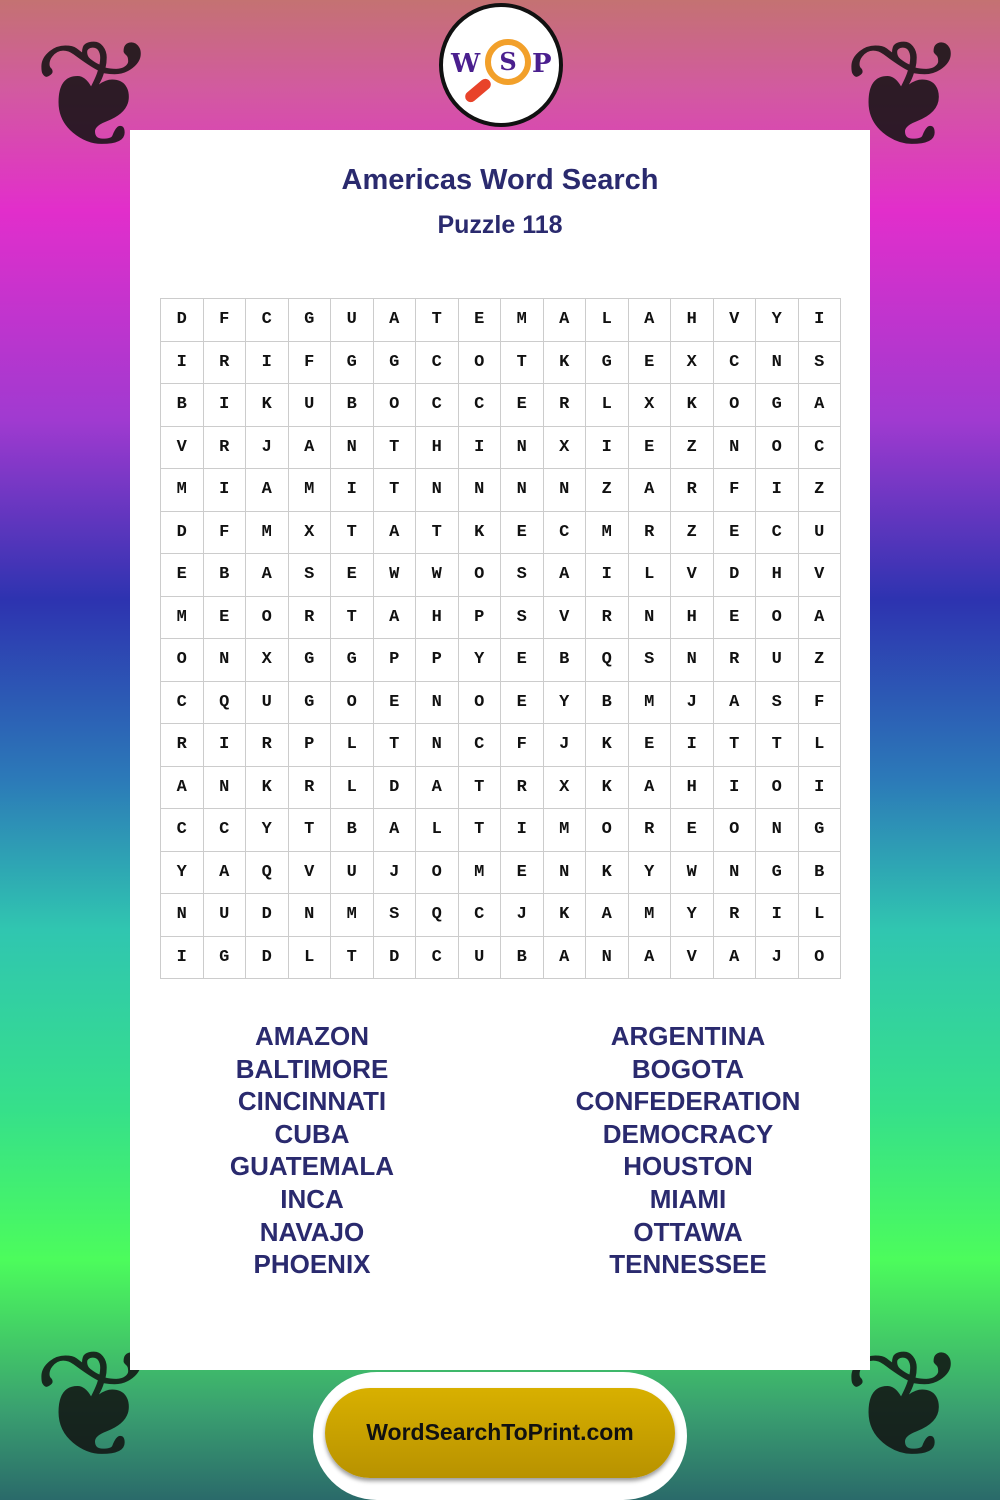 The width and height of the screenshot is (1000, 1500). Describe the element at coordinates (688, 1068) in the screenshot. I see `word-list-item: BOGOTA` at that location.